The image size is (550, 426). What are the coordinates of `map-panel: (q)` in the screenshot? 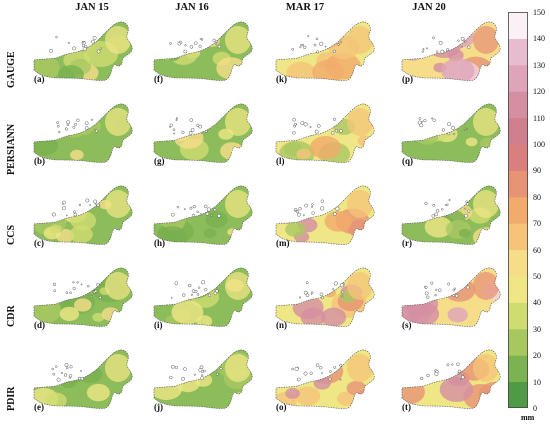 It's located at (452, 133).